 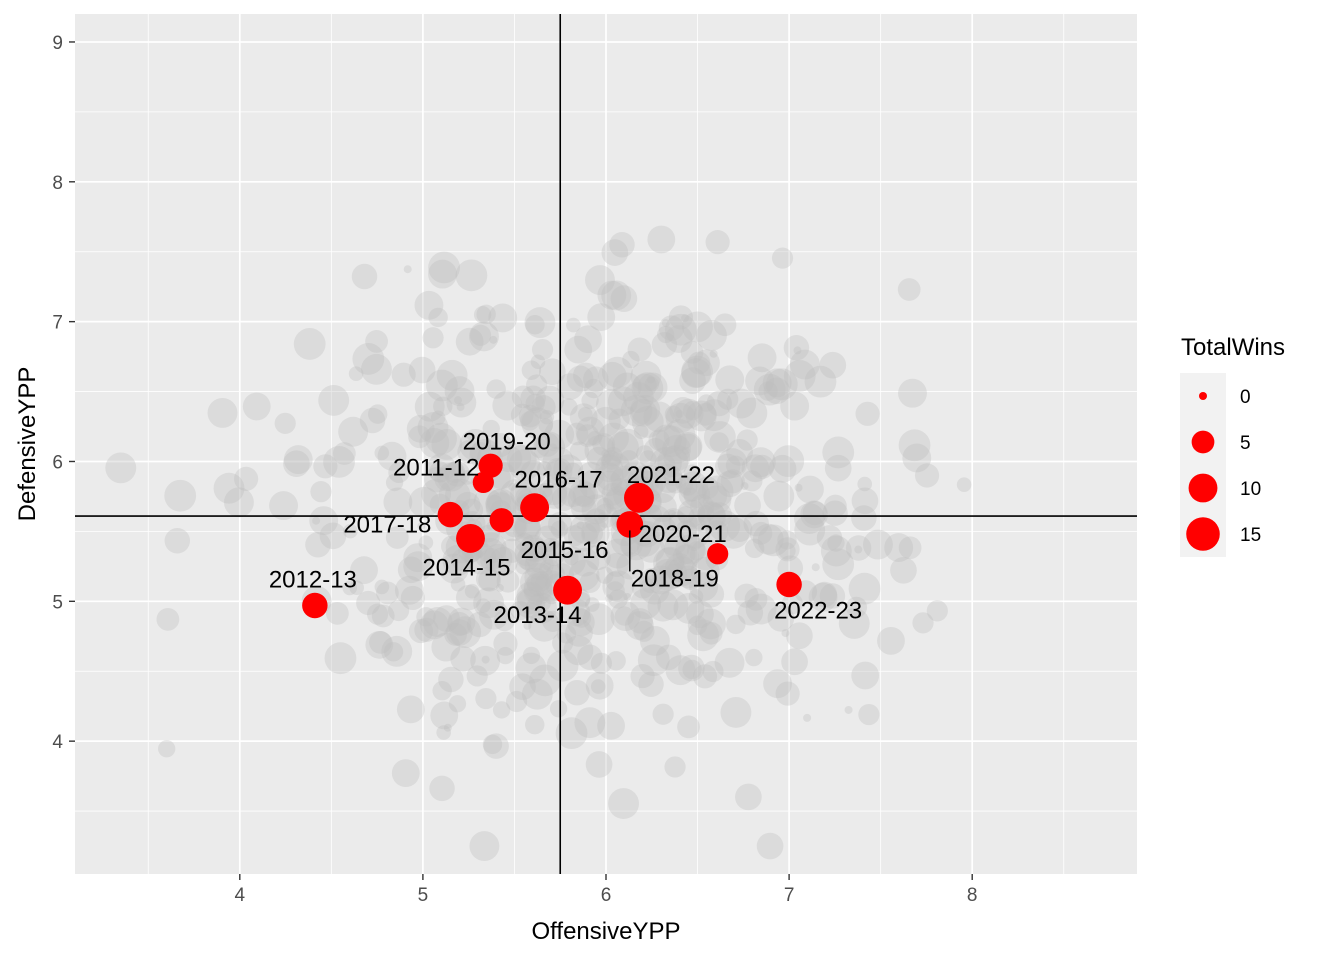 What do you see at coordinates (552, 536) in the screenshot?
I see `highlight-points` at bounding box center [552, 536].